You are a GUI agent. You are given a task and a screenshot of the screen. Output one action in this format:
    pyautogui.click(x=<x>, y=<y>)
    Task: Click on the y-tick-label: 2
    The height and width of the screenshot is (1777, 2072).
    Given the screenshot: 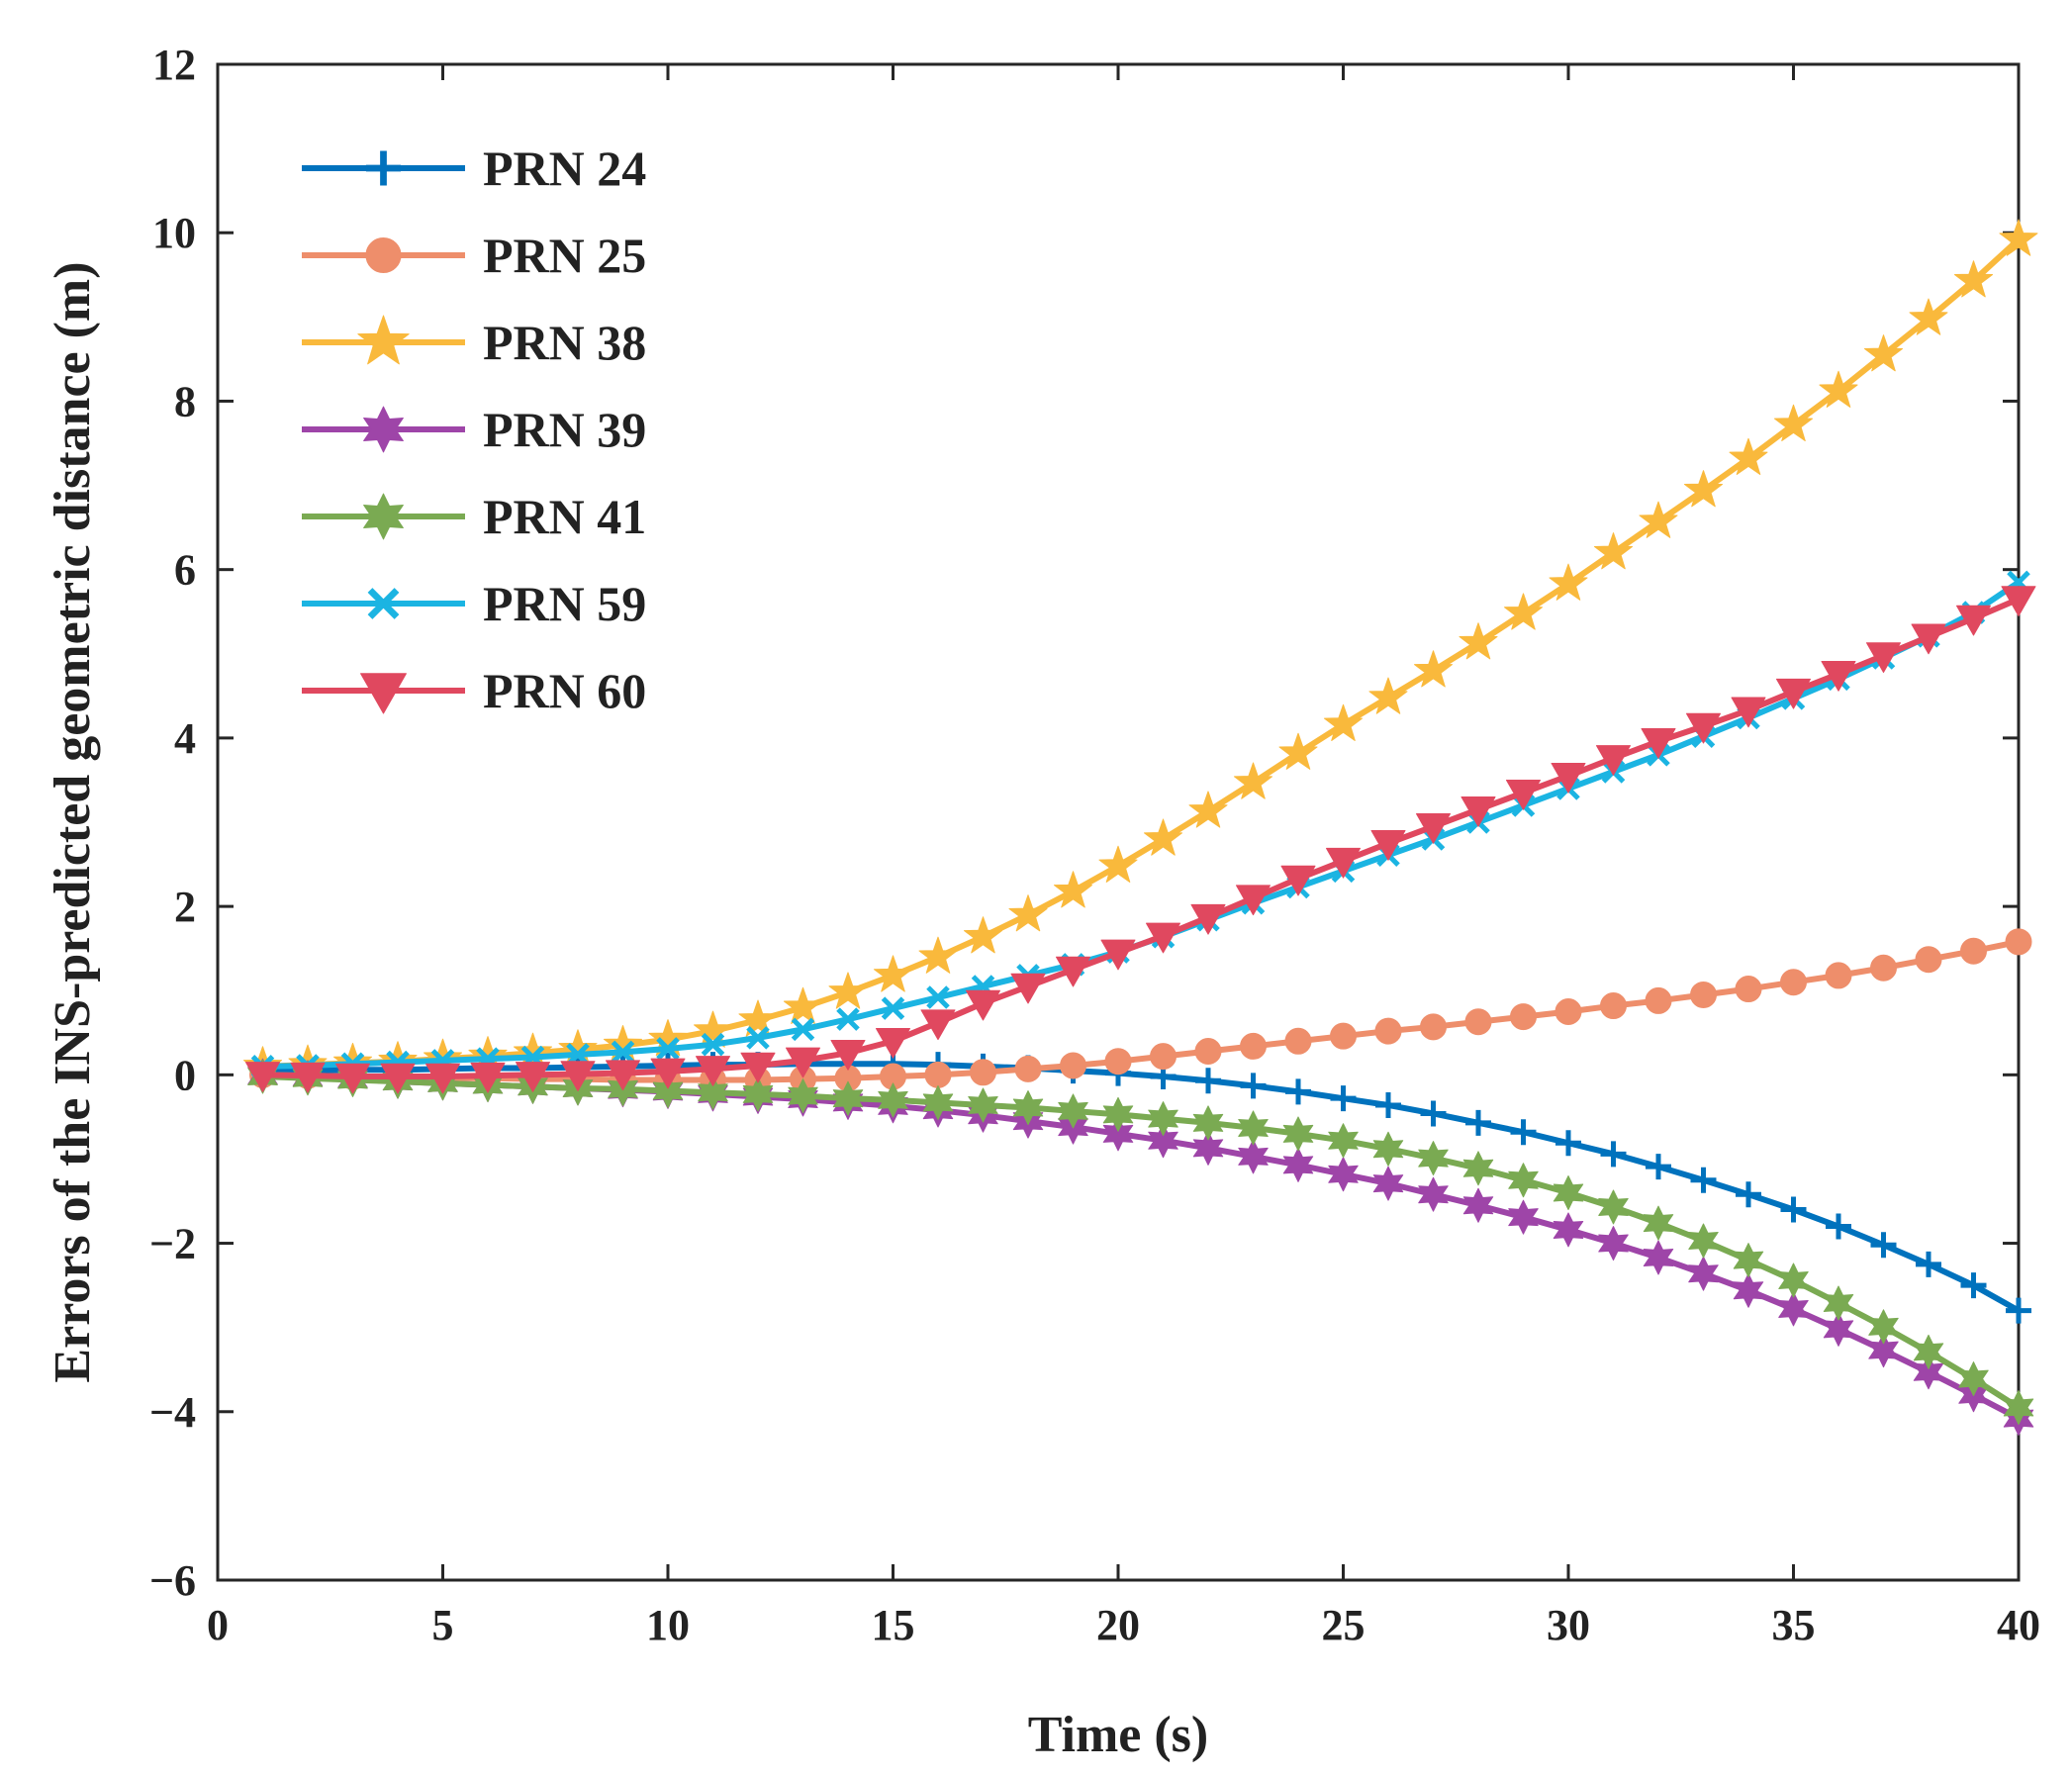 What is the action you would take?
    pyautogui.click(x=185, y=907)
    